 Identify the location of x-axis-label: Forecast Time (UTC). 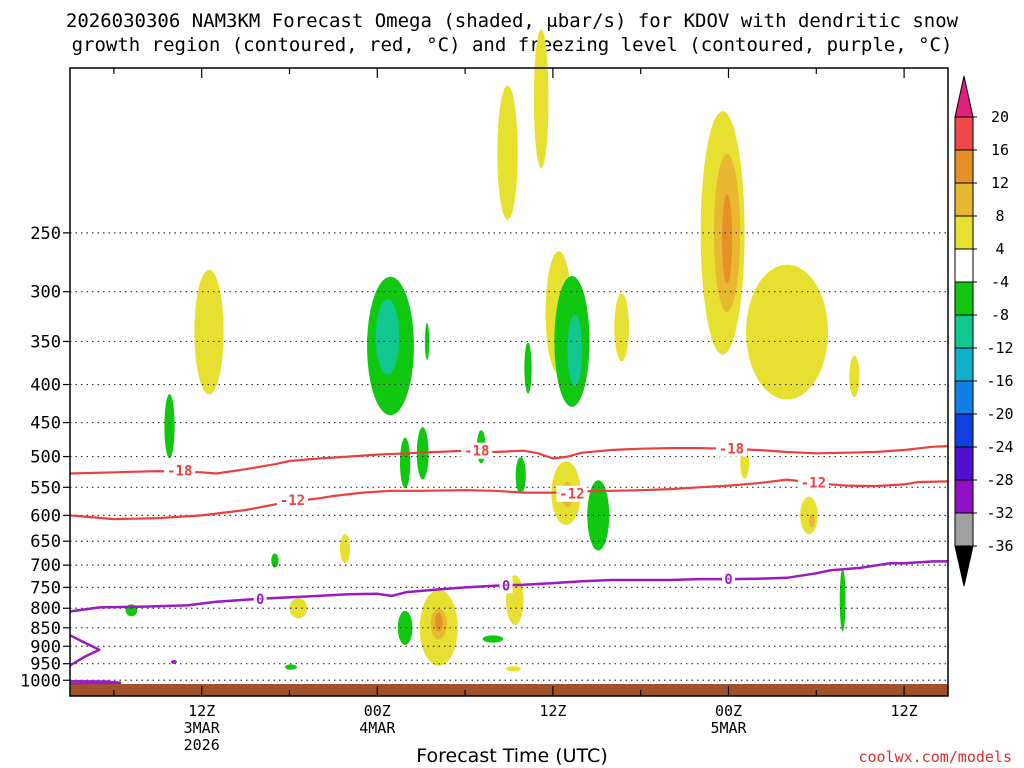
(512, 756).